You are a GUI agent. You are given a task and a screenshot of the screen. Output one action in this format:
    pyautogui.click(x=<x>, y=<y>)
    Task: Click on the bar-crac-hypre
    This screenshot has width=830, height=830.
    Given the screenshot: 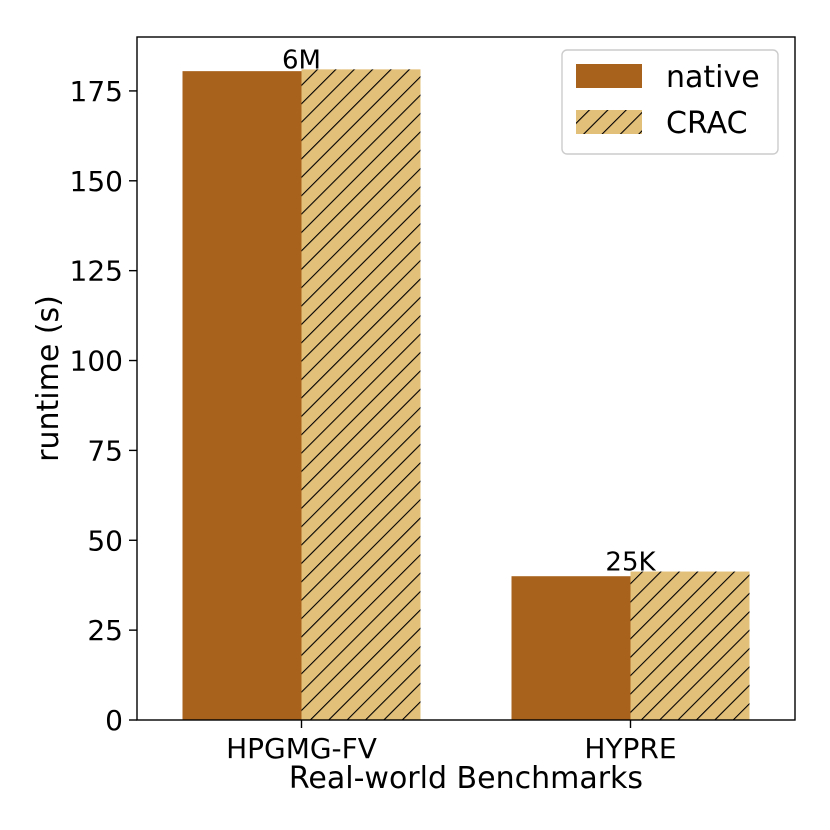 What is the action you would take?
    pyautogui.click(x=690, y=645)
    